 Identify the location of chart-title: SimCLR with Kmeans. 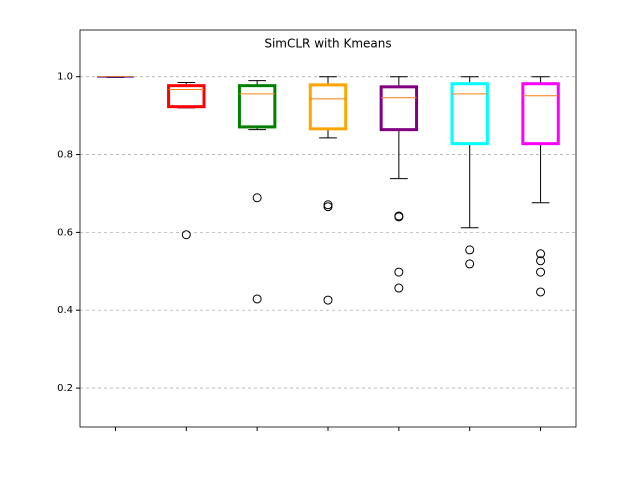
(327, 44).